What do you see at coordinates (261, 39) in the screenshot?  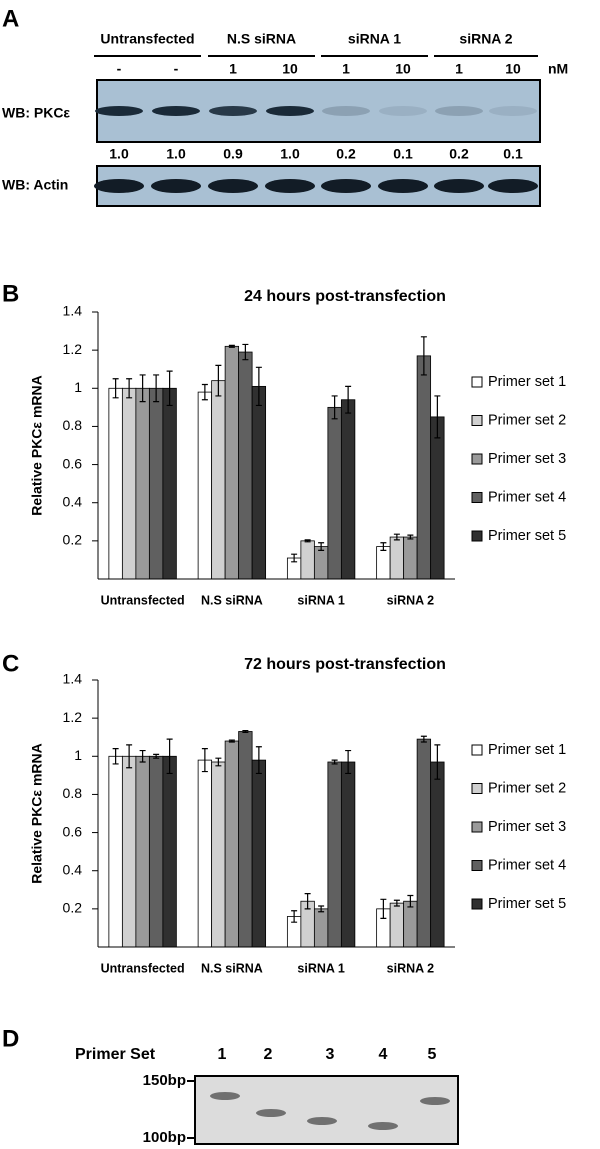 I see `group-label: N.S siRNA` at bounding box center [261, 39].